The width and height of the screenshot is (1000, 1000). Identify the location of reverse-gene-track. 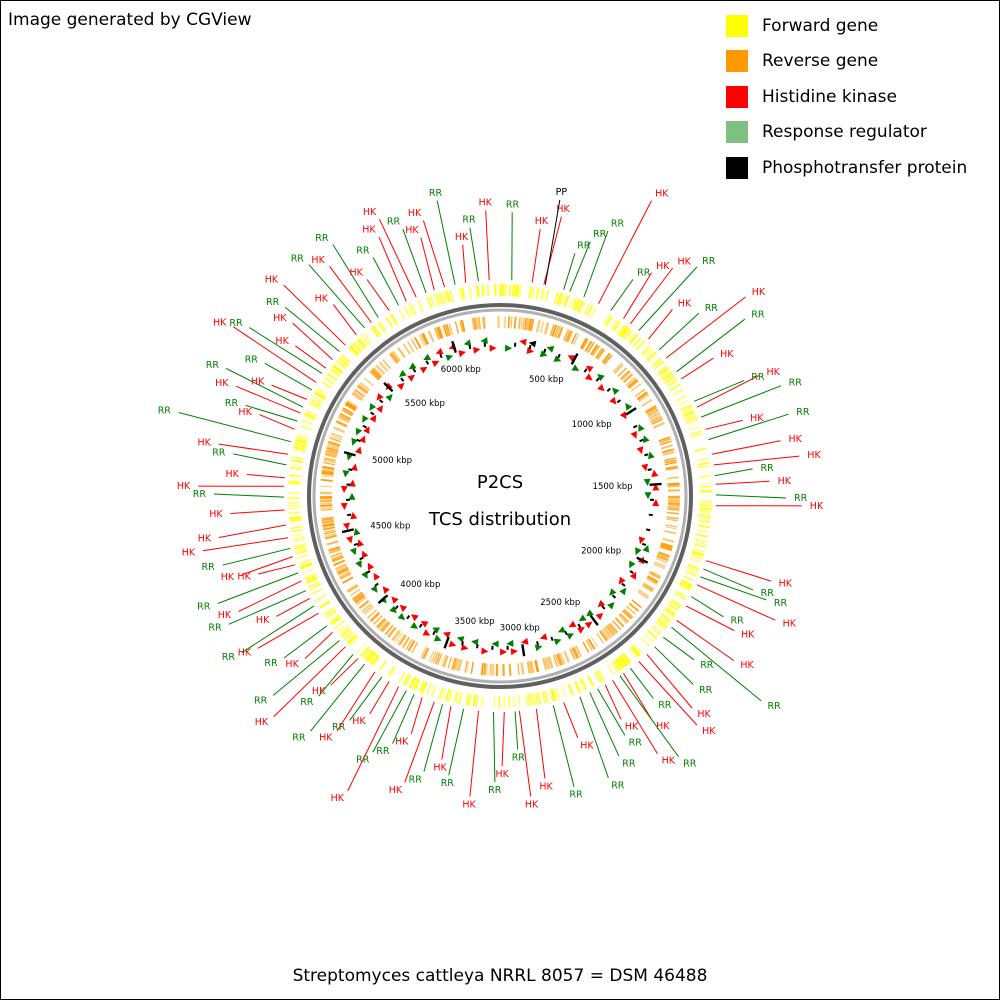
(500, 495).